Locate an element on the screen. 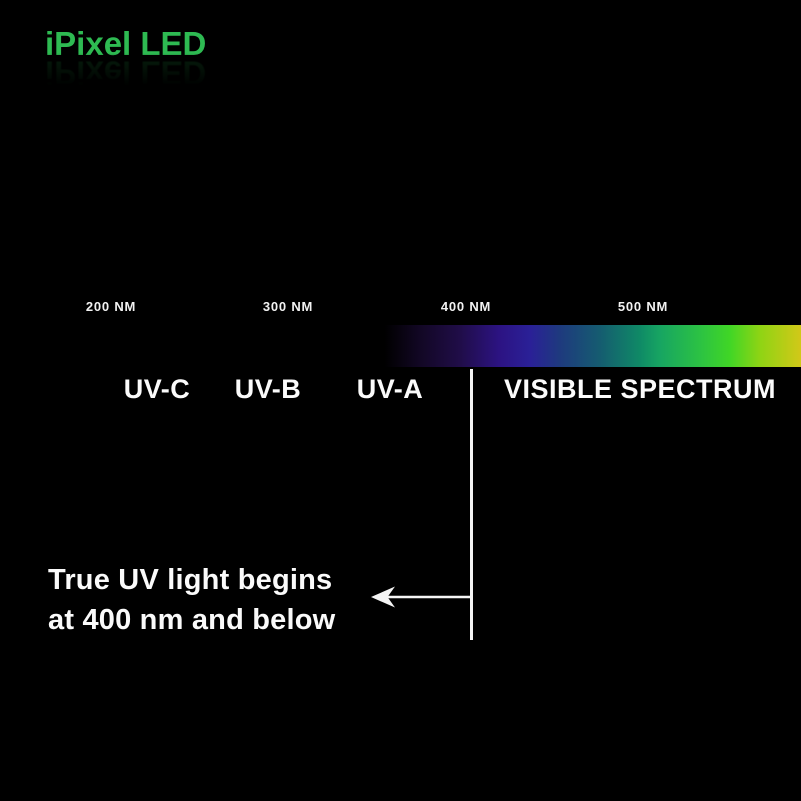  band-label-visible-spectrum: VISIBLE SPECTRUM is located at coordinates (640, 389).